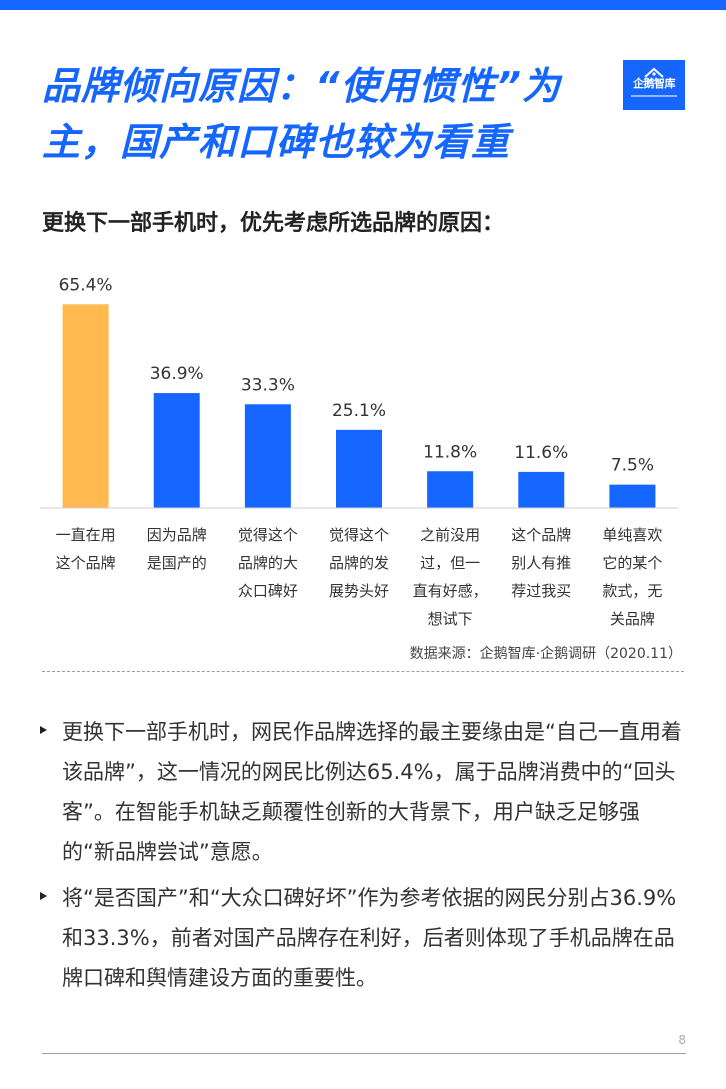  I want to click on value-label-2: 36.9%, so click(177, 374).